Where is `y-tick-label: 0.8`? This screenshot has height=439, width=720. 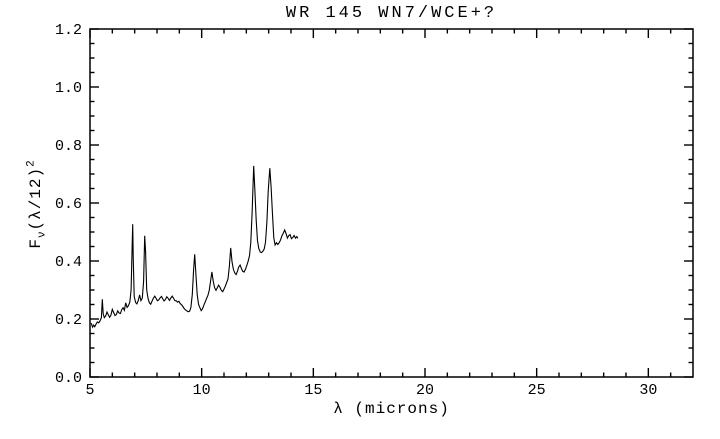 y-tick-label: 0.8 is located at coordinates (68, 146).